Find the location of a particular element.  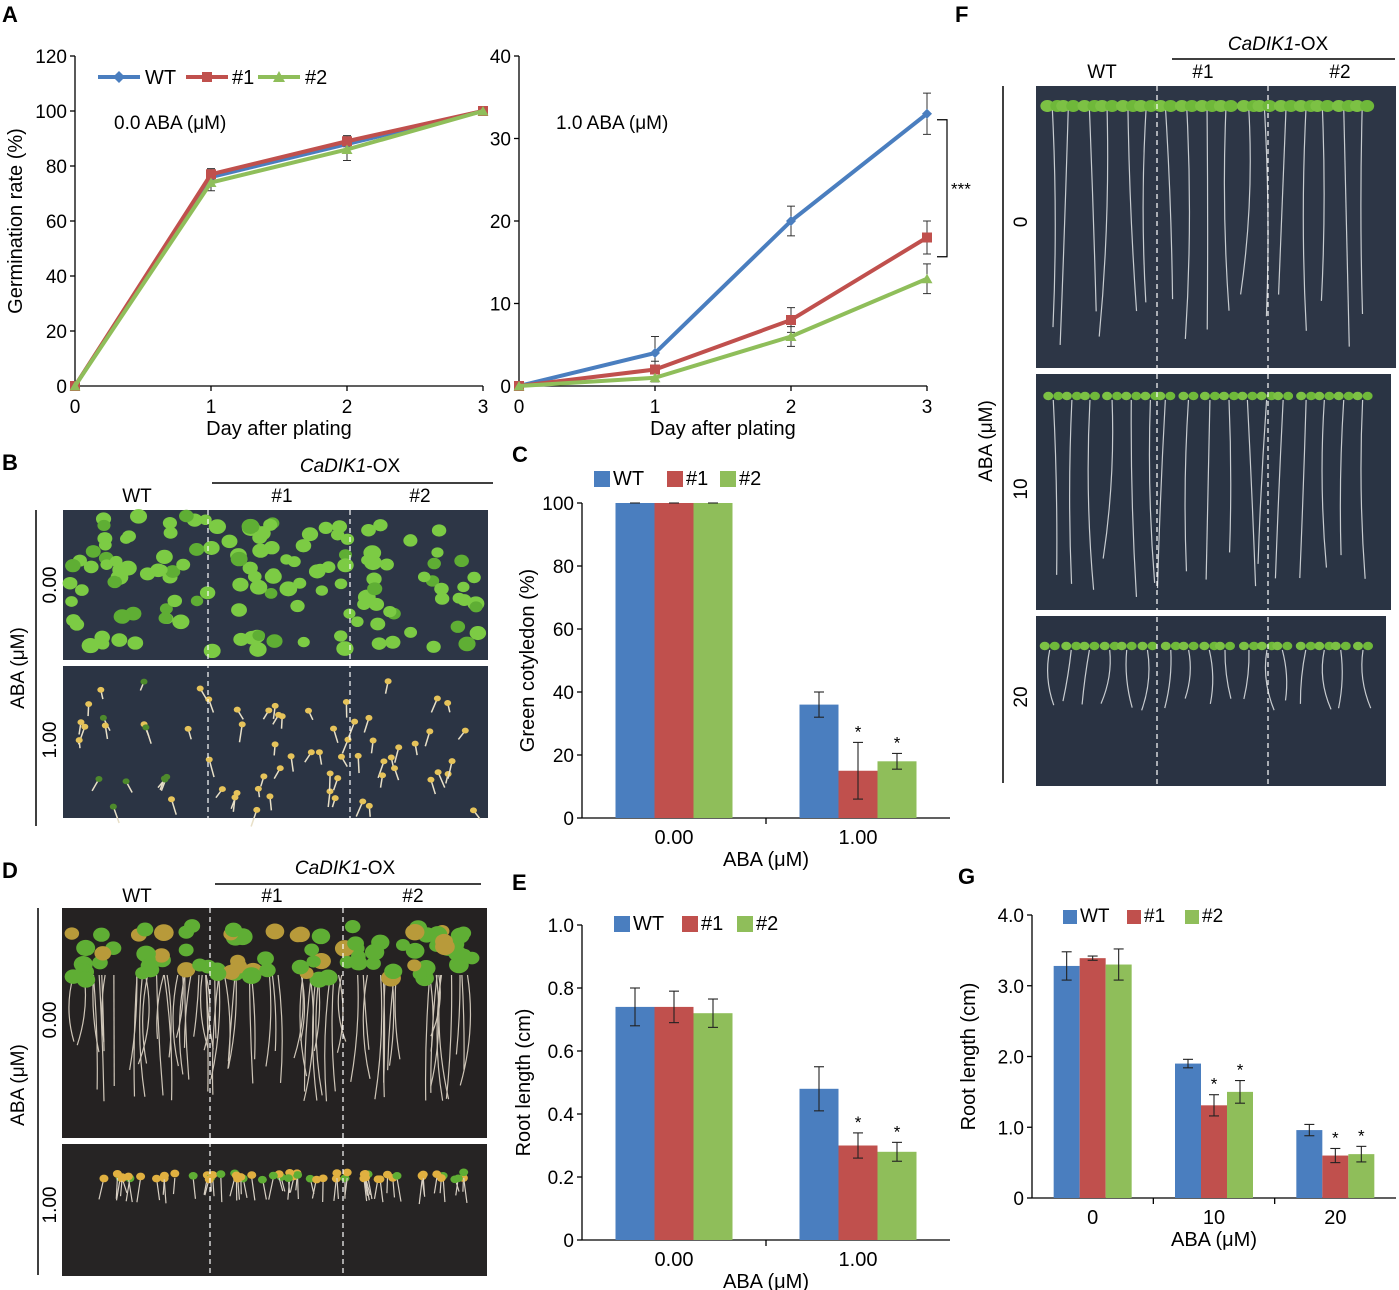

legend: WT #1 #2 is located at coordinates (696, 924).